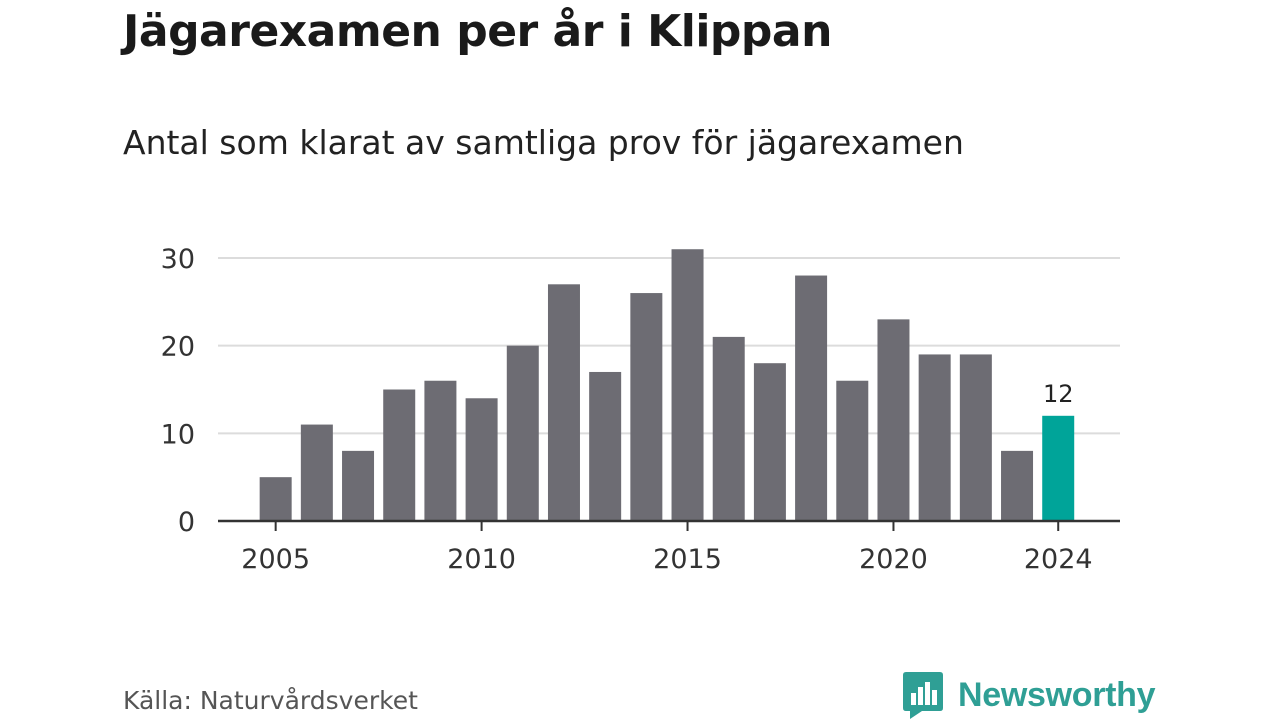  I want to click on source-note: Källa: Naturvårdsverket, so click(270, 700).